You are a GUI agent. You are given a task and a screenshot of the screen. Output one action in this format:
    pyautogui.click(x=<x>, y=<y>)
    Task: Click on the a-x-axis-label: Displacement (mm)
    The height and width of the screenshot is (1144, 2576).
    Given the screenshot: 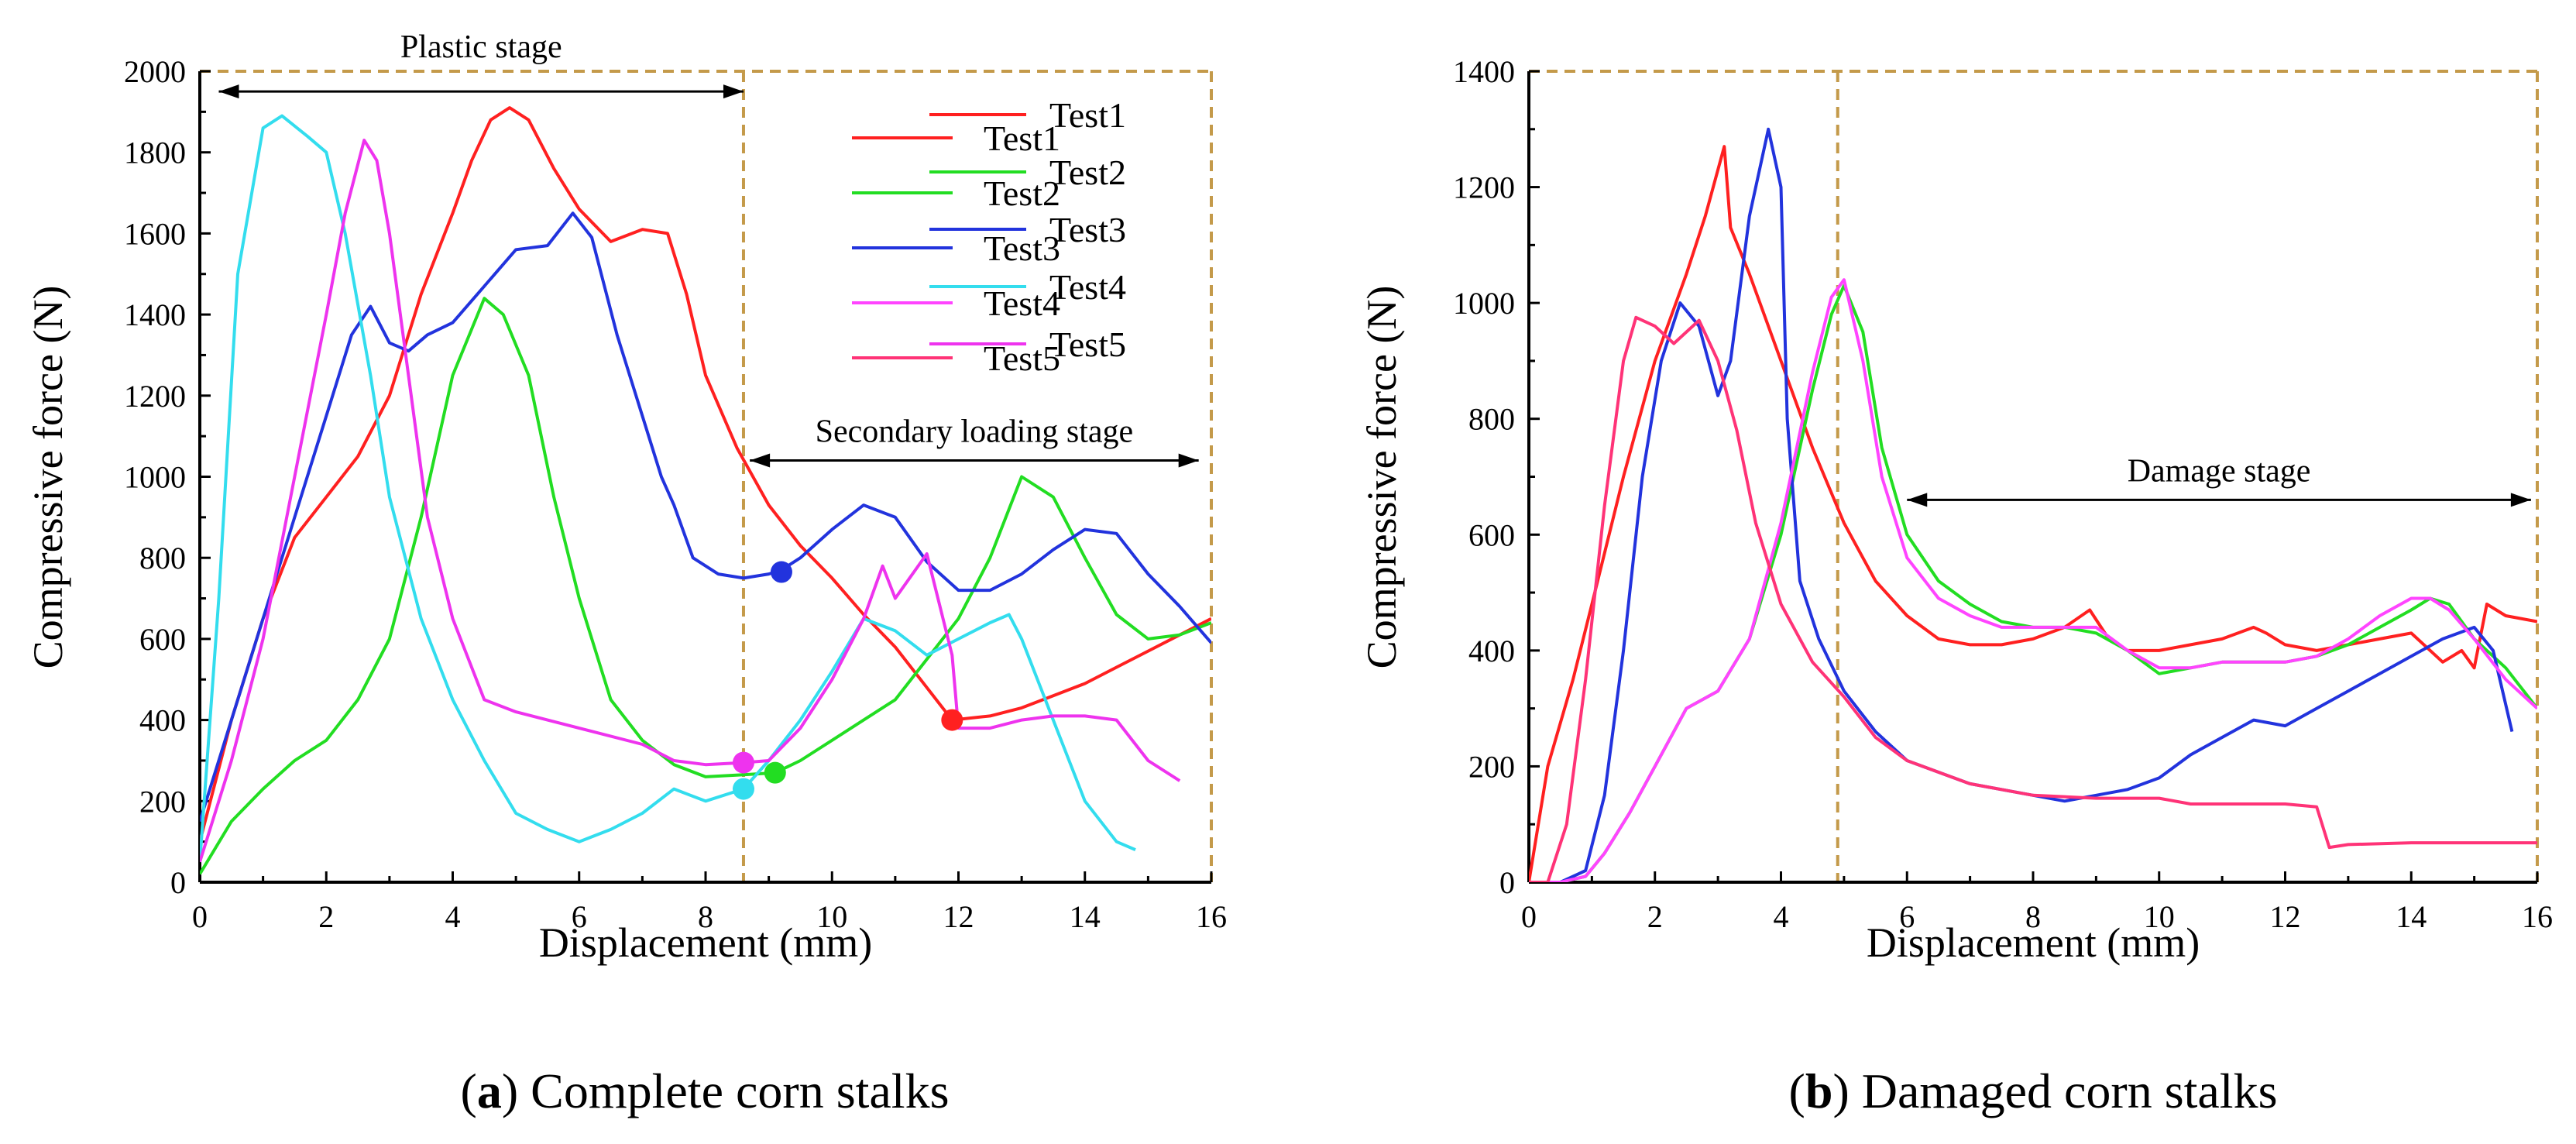 What is the action you would take?
    pyautogui.click(x=705, y=942)
    